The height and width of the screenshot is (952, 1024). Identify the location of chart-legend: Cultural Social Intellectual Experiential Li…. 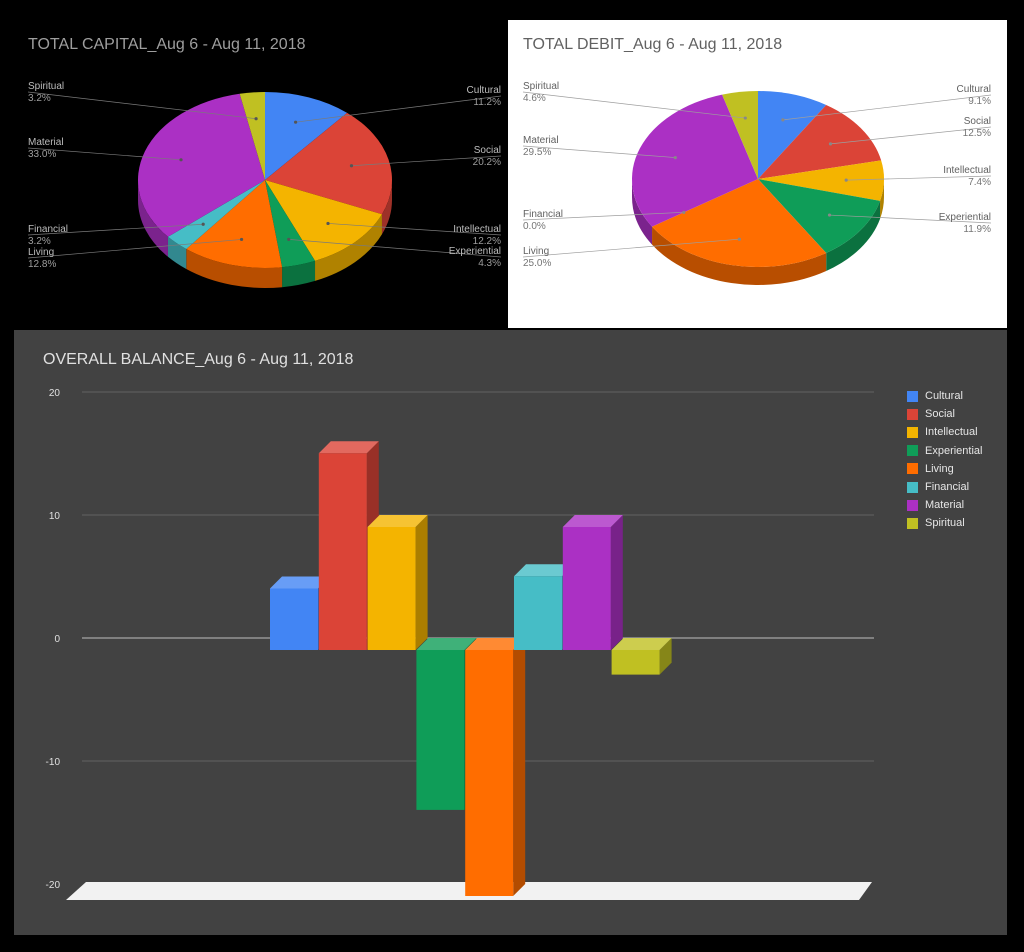
(944, 460).